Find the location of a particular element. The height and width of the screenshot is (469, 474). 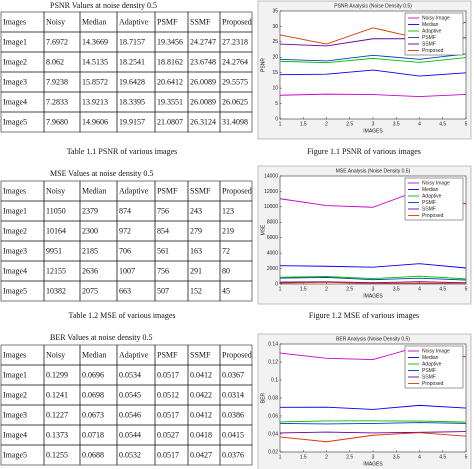

table-value: 854 is located at coordinates (163, 230).